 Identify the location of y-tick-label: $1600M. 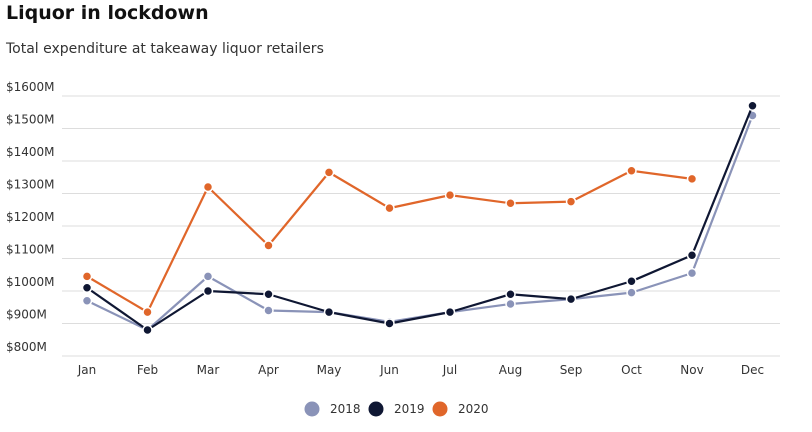
(30, 87).